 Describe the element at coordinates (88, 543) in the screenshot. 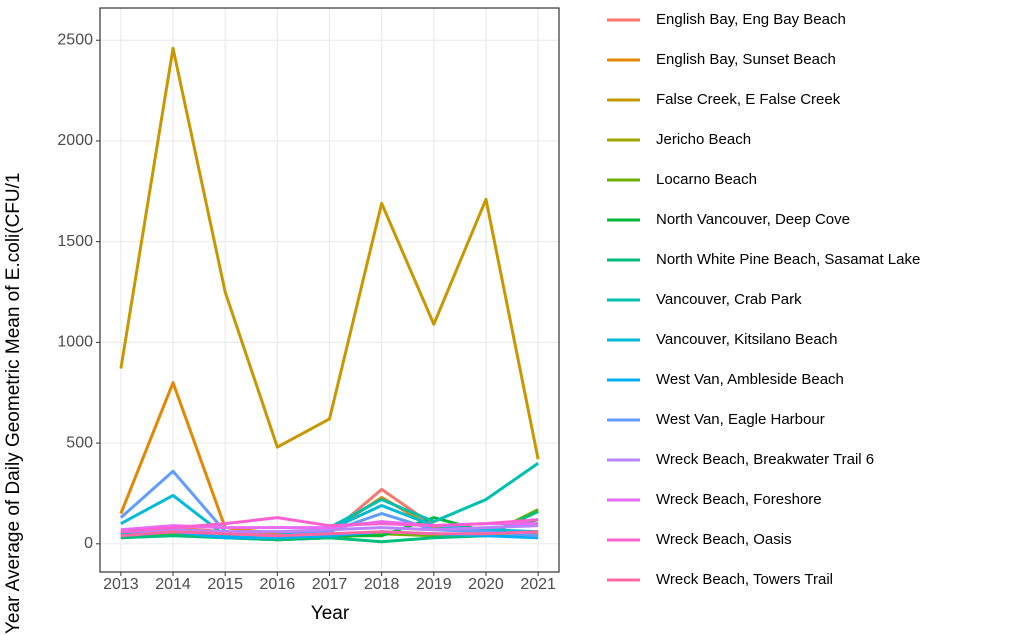

I see `y-tick-label: 0` at that location.